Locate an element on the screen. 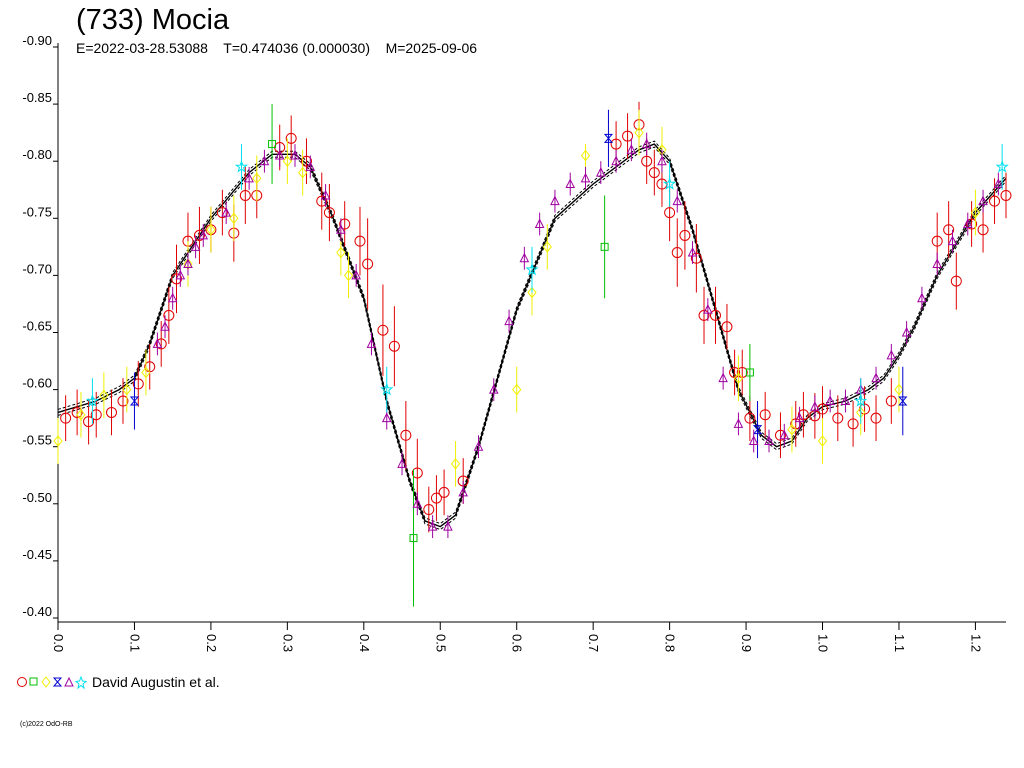  legend-square-marker is located at coordinates (33, 681).